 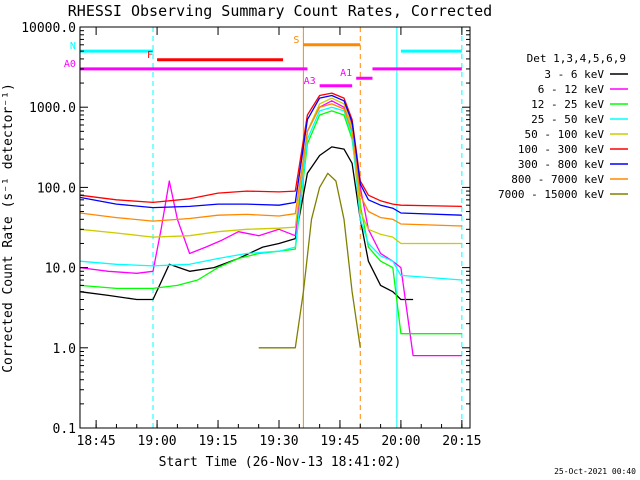 I want to click on legend-label-2: 12 - 25 keV, so click(x=567, y=104).